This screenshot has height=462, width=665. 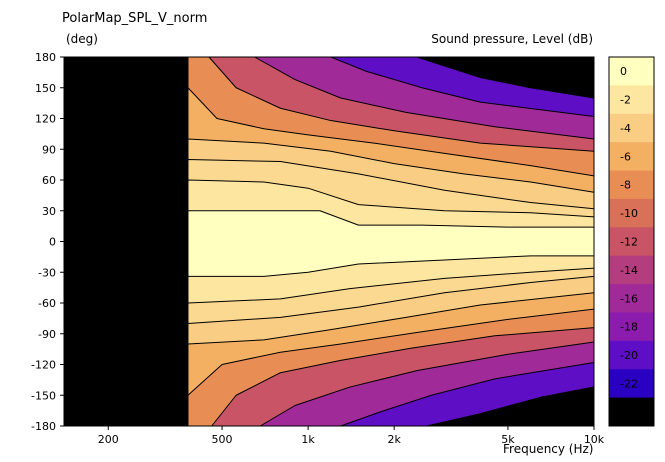 What do you see at coordinates (508, 439) in the screenshot?
I see `x-tick-label: 5k` at bounding box center [508, 439].